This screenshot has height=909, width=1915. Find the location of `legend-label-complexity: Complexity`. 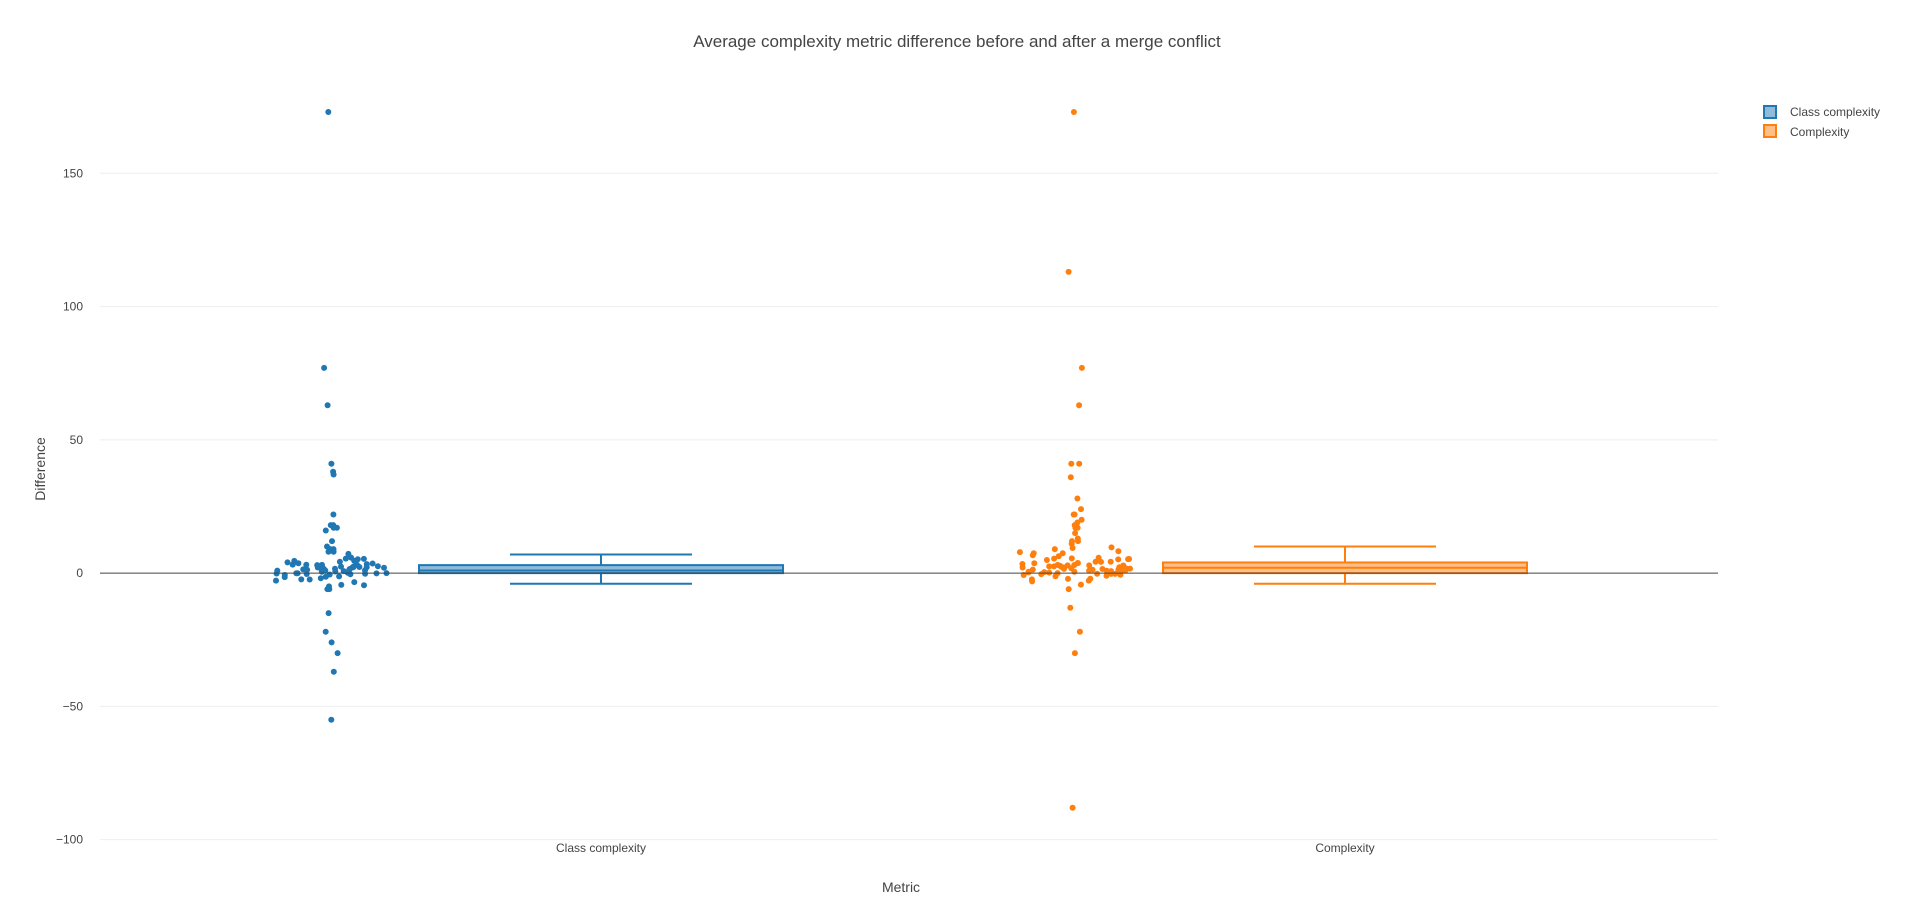

legend-label-complexity: Complexity is located at coordinates (1819, 132).